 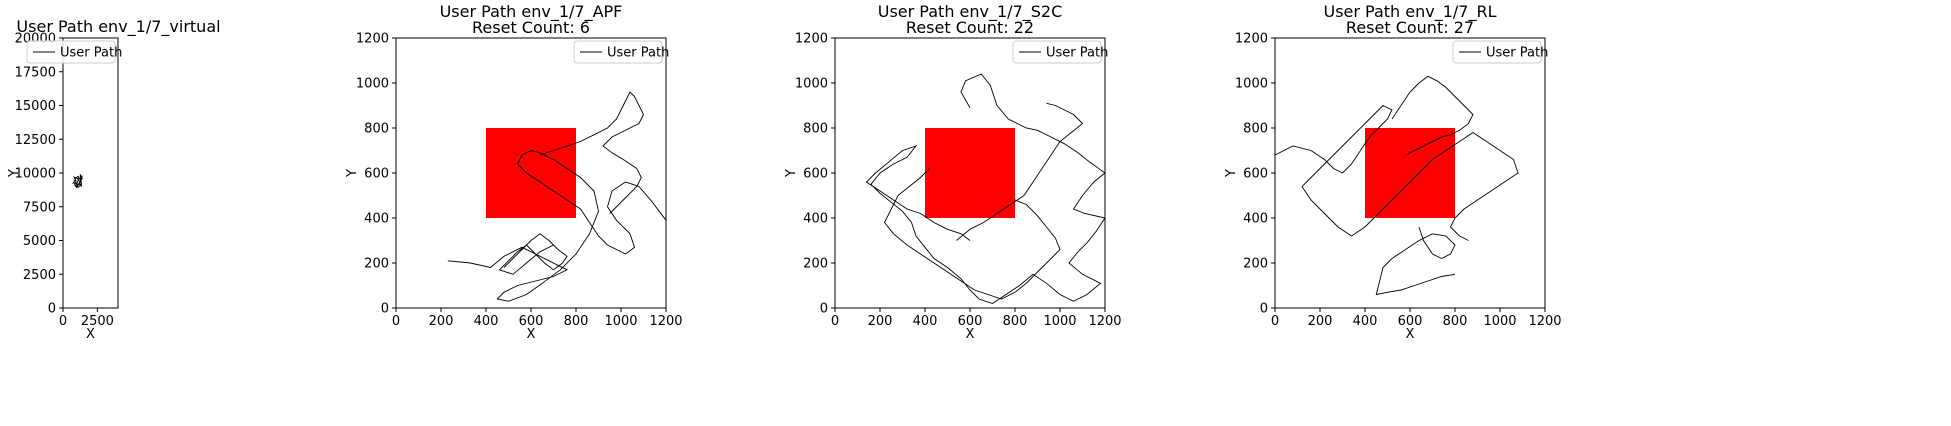 What do you see at coordinates (1409, 12) in the screenshot?
I see `plot-title: User Path env_1/7_RL` at bounding box center [1409, 12].